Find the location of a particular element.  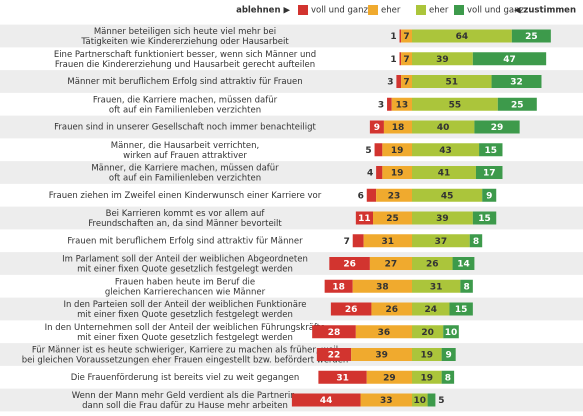

value-label: 47 is located at coordinates (509, 60).